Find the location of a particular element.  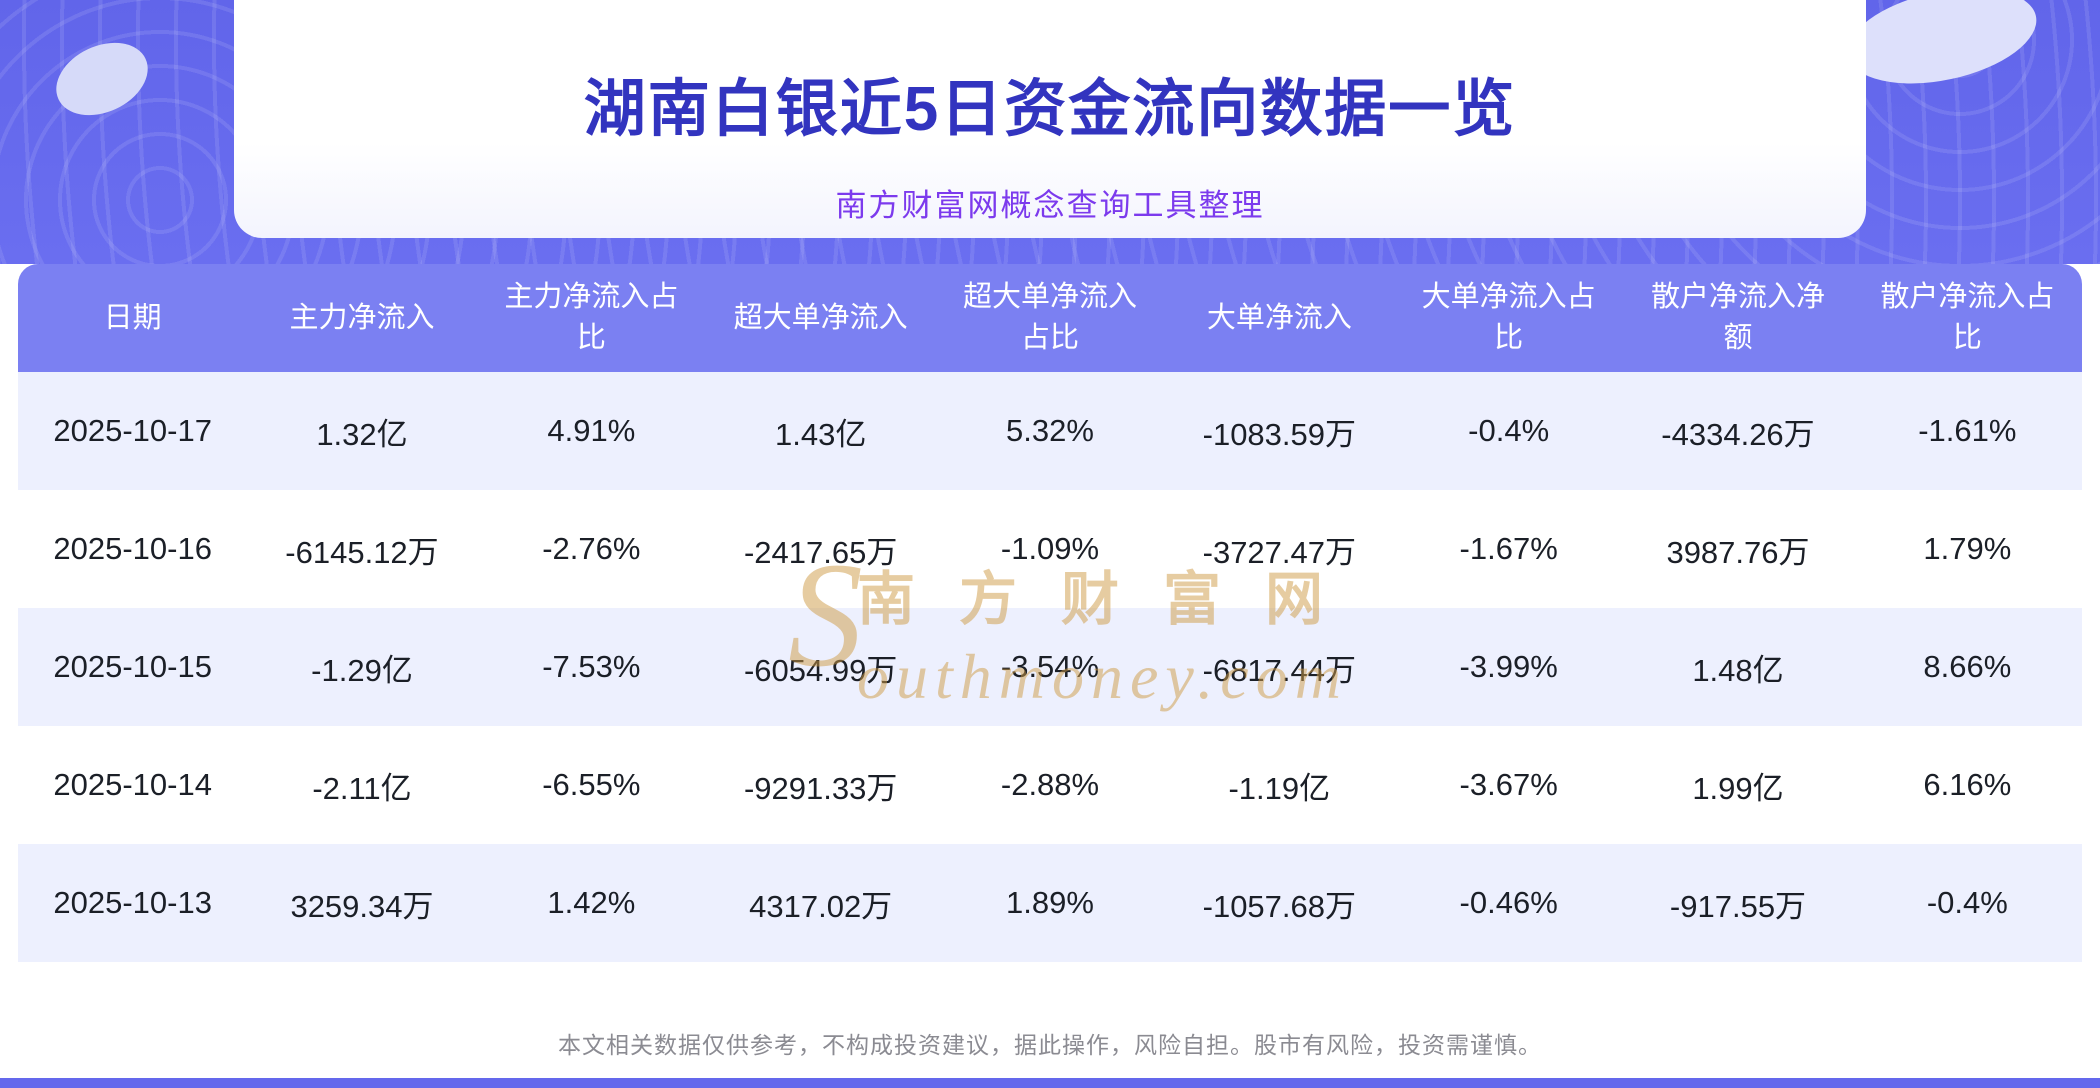

value-cell: -3727.47万 is located at coordinates (1279, 552).